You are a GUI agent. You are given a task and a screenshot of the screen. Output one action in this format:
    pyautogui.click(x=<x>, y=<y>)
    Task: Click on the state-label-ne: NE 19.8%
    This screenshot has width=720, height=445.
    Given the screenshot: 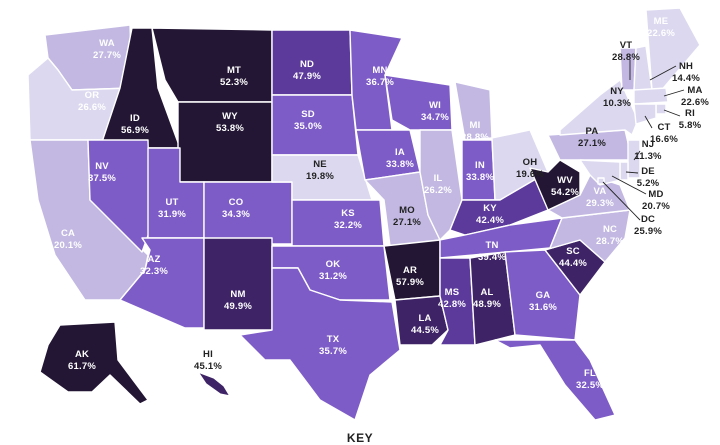 What is the action you would take?
    pyautogui.click(x=320, y=171)
    